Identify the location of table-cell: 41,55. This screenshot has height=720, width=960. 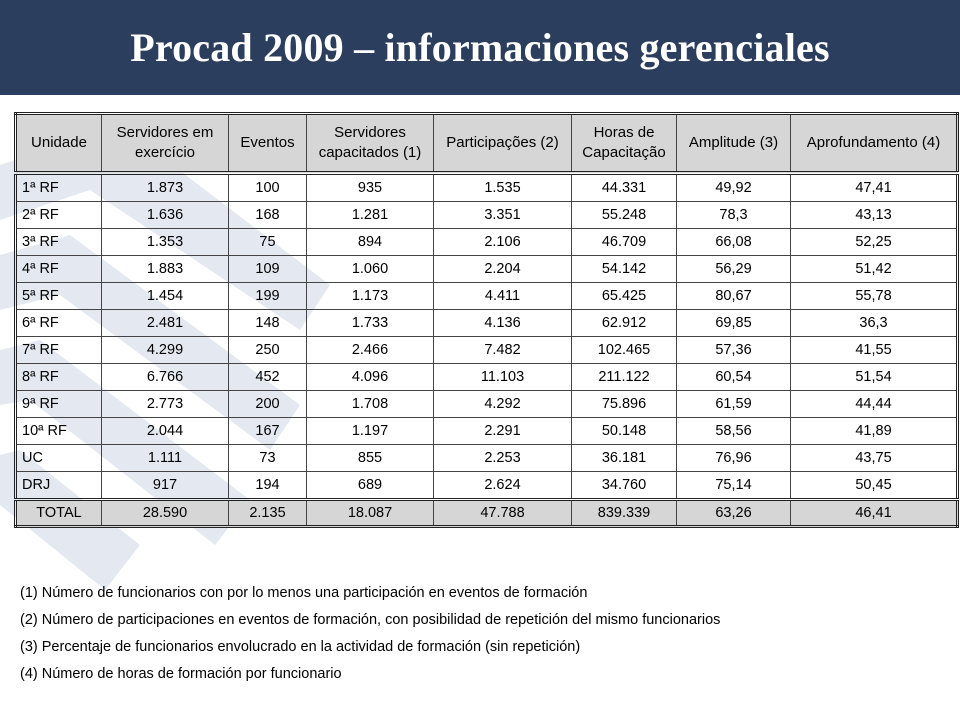
(874, 350).